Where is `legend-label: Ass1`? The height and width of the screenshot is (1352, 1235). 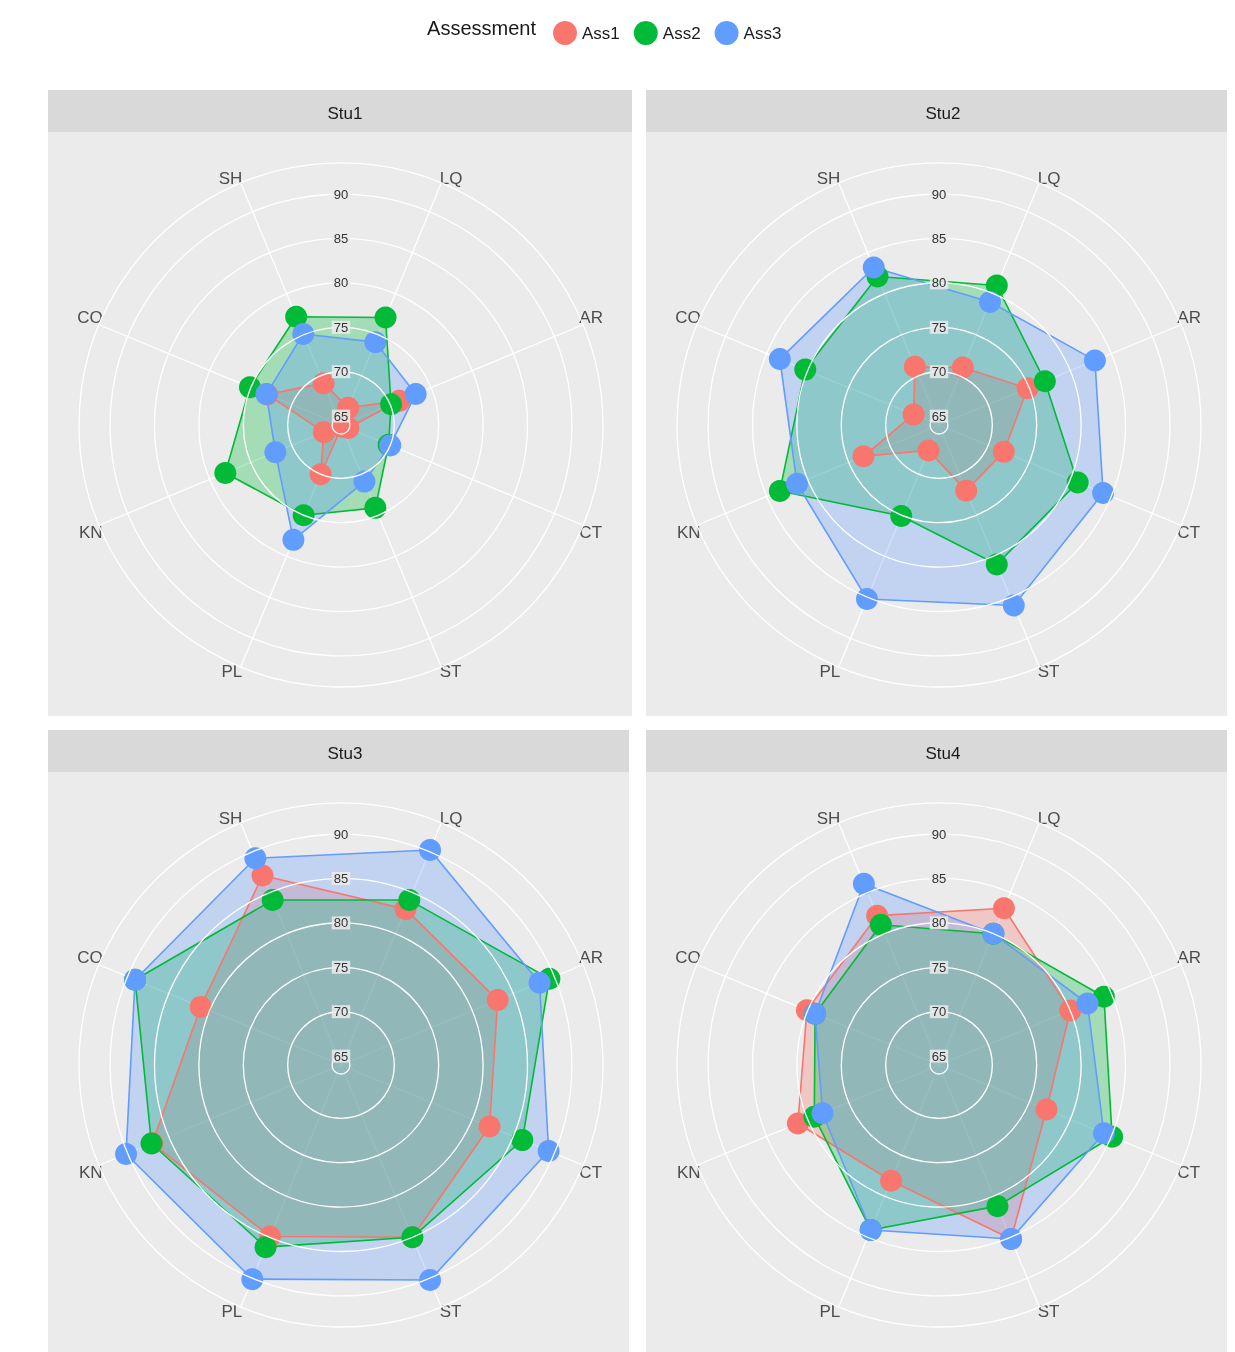 legend-label: Ass1 is located at coordinates (601, 33).